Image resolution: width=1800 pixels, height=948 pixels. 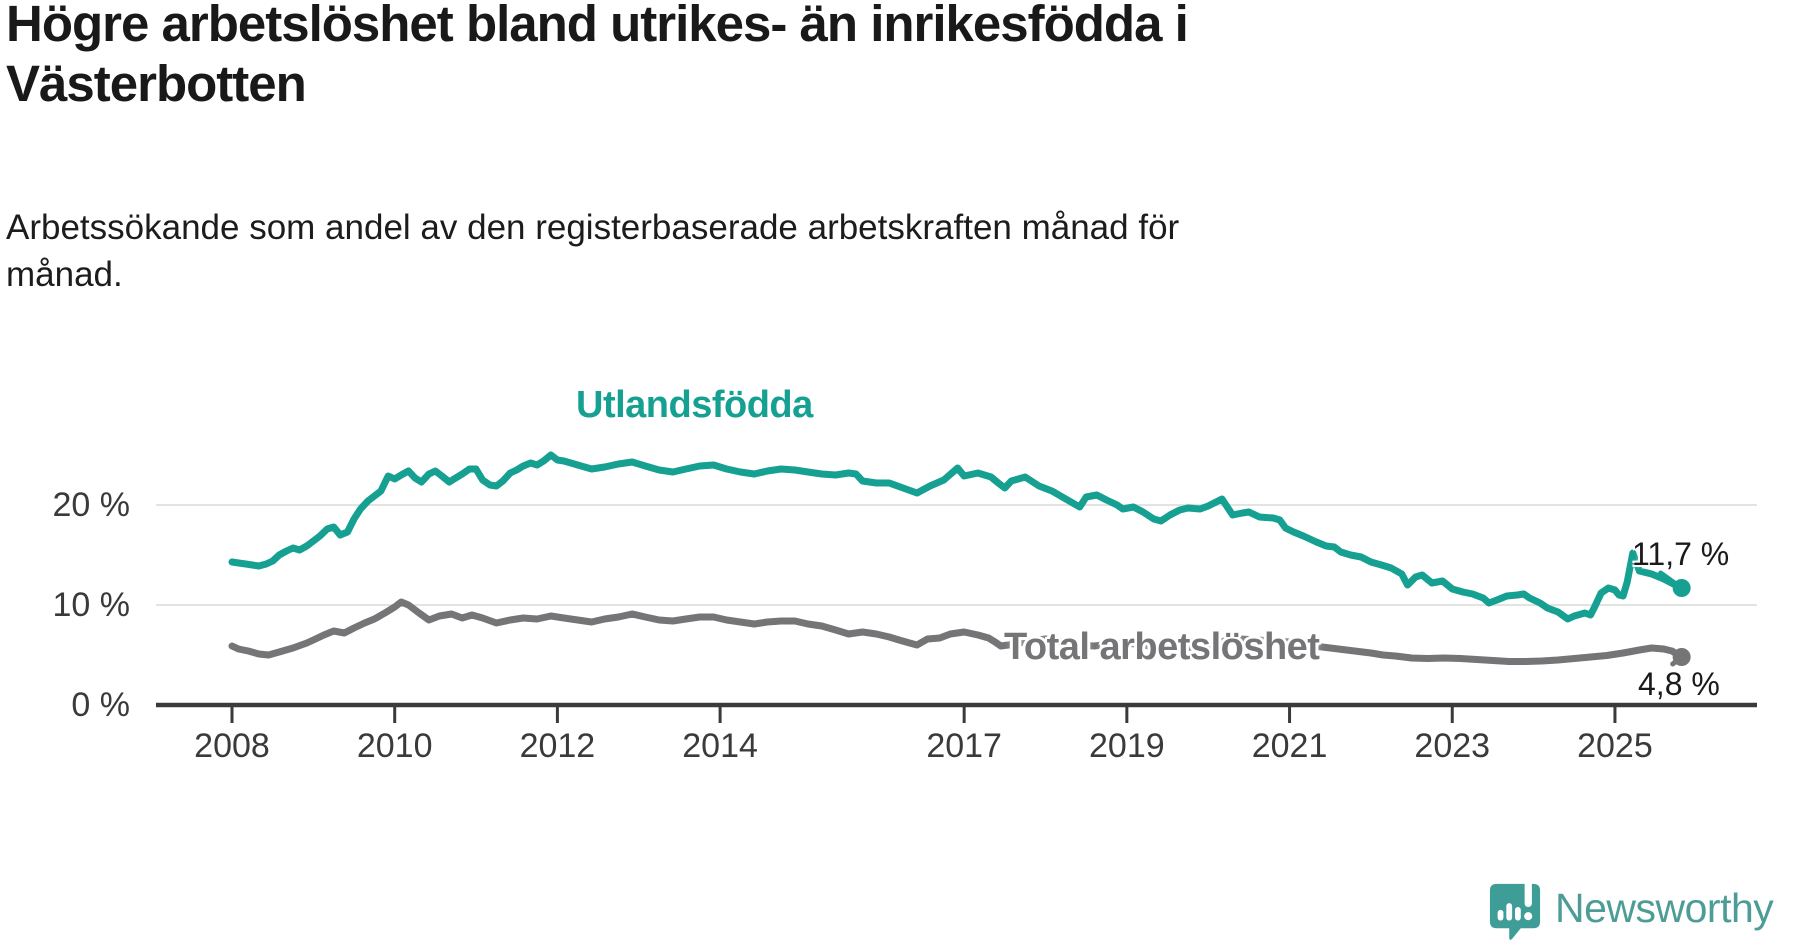 What do you see at coordinates (957, 631) in the screenshot?
I see `series-line-total-arbetsloshet` at bounding box center [957, 631].